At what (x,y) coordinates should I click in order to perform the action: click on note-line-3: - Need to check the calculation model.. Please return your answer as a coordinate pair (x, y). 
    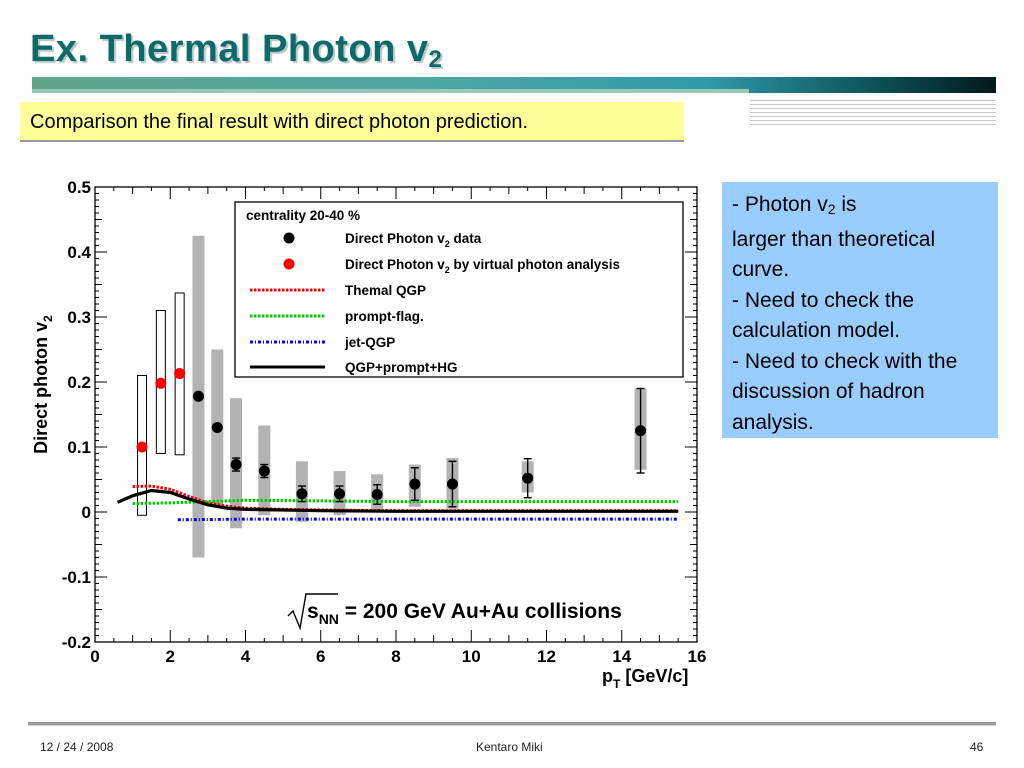
    Looking at the image, I should click on (823, 315).